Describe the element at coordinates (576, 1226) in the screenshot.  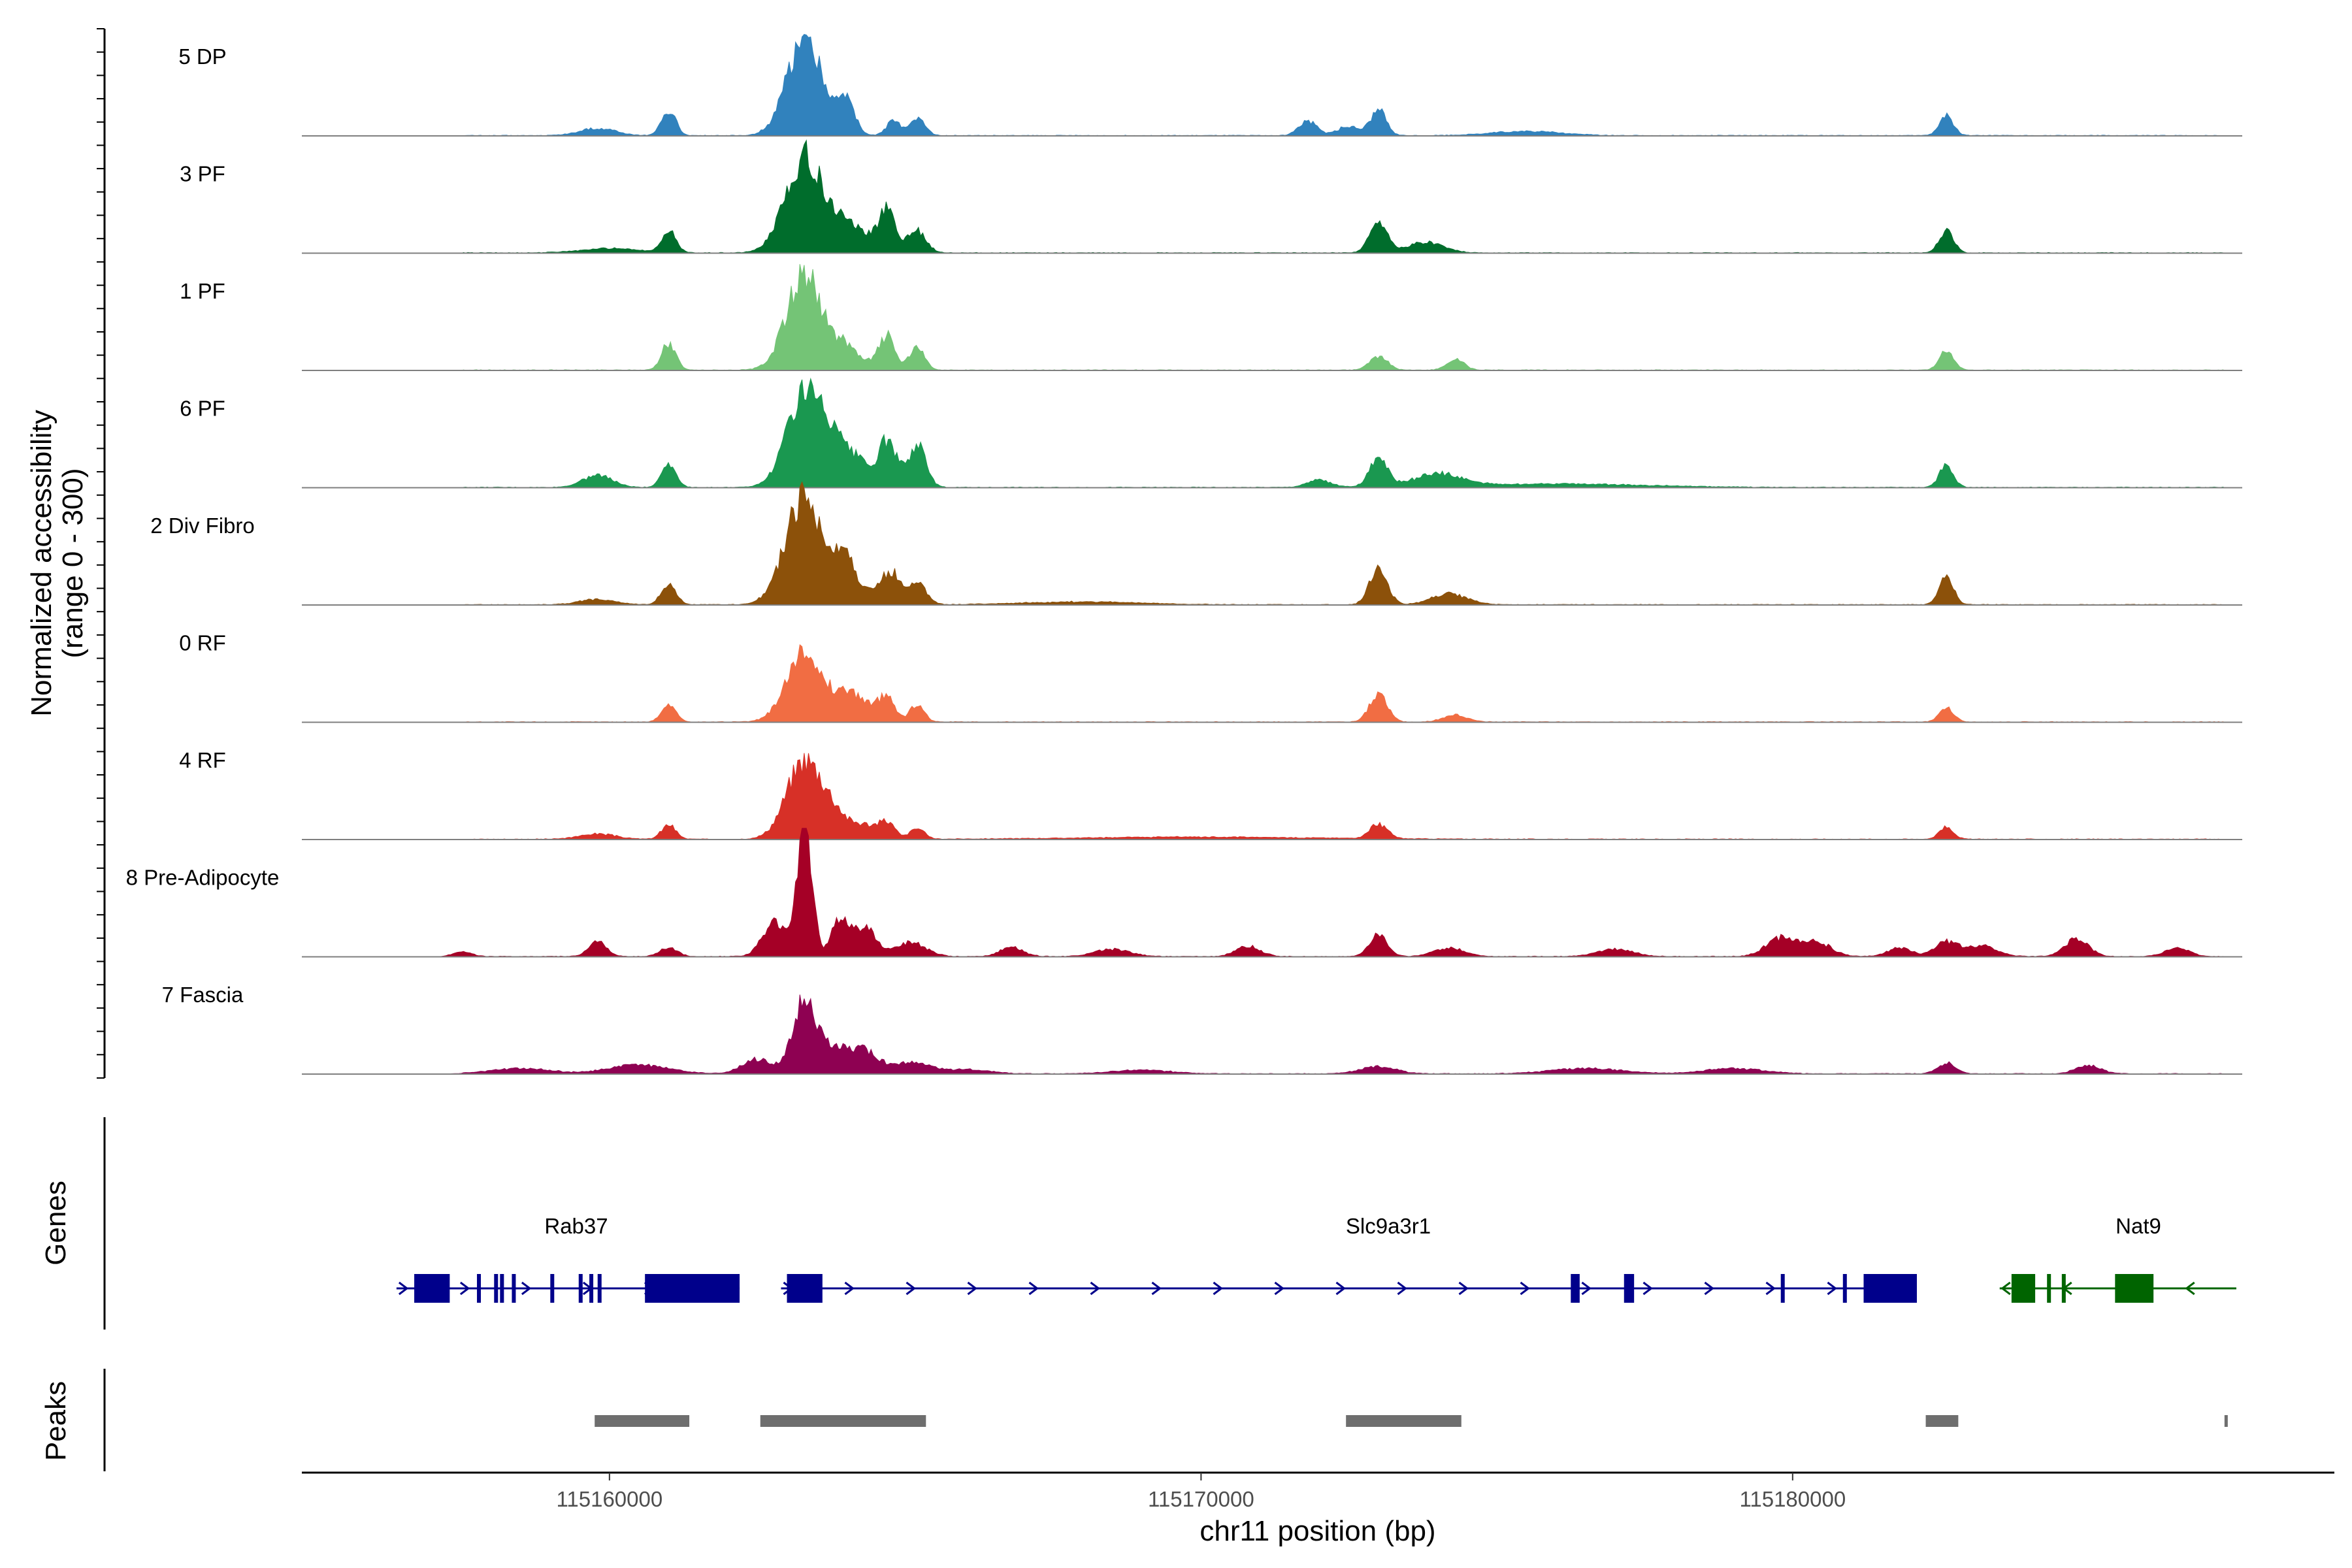
I see `gene-name-label: Rab37` at that location.